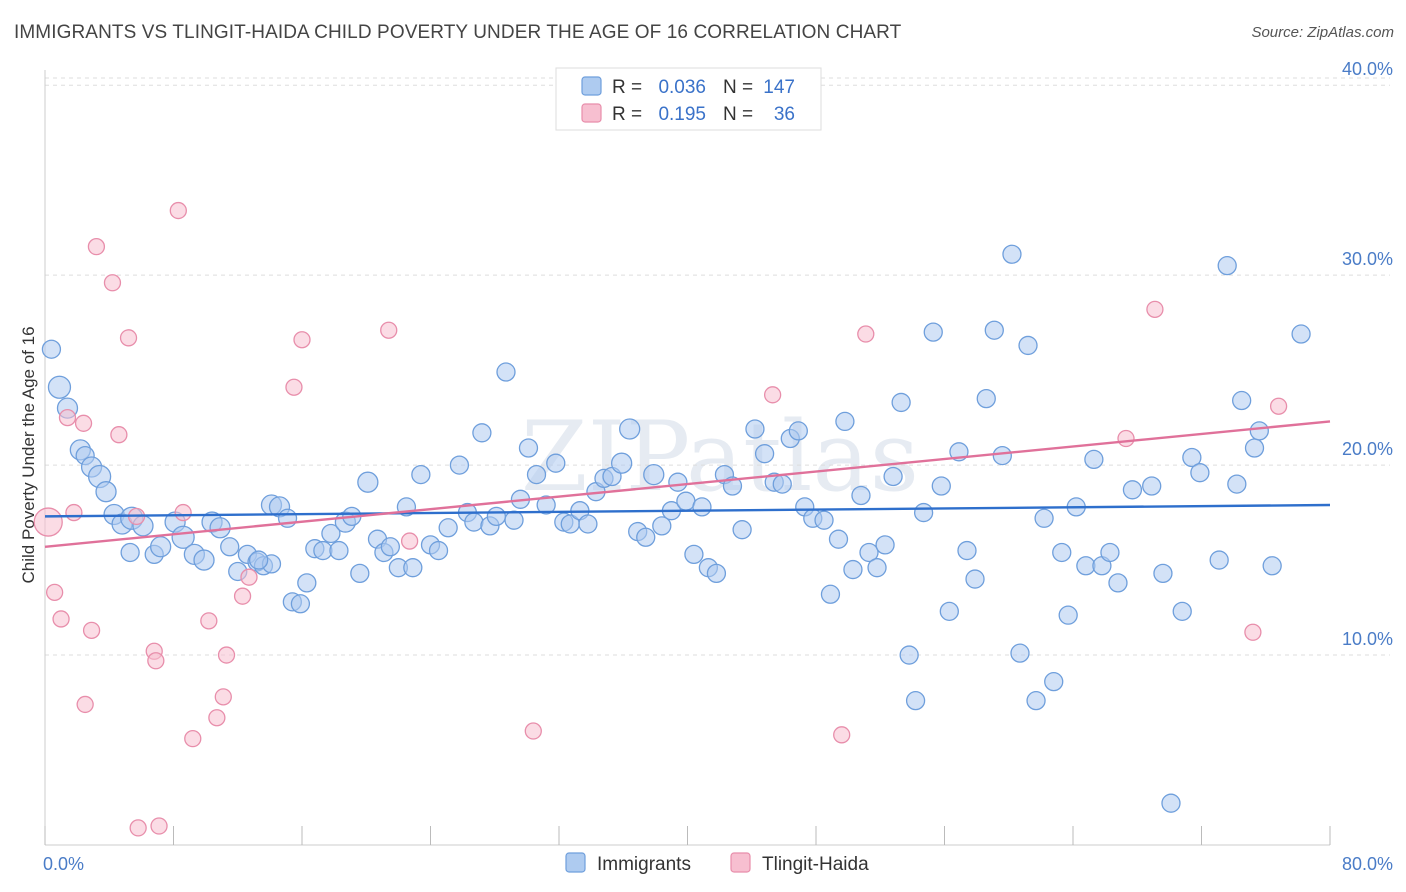  I want to click on legend-n-value: 36, so click(784, 114).